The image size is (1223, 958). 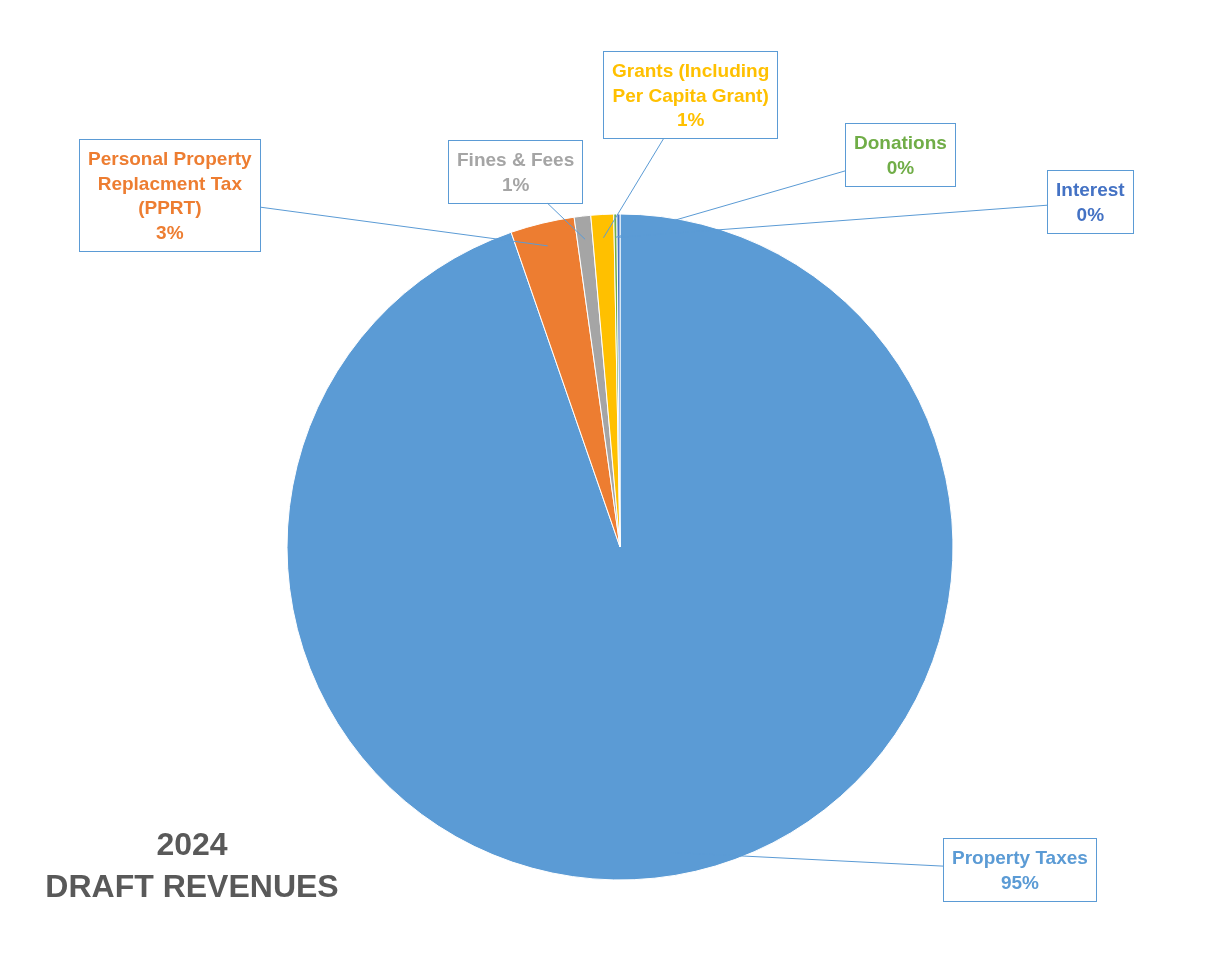 I want to click on slice-label: Fines & Fees, so click(x=516, y=159).